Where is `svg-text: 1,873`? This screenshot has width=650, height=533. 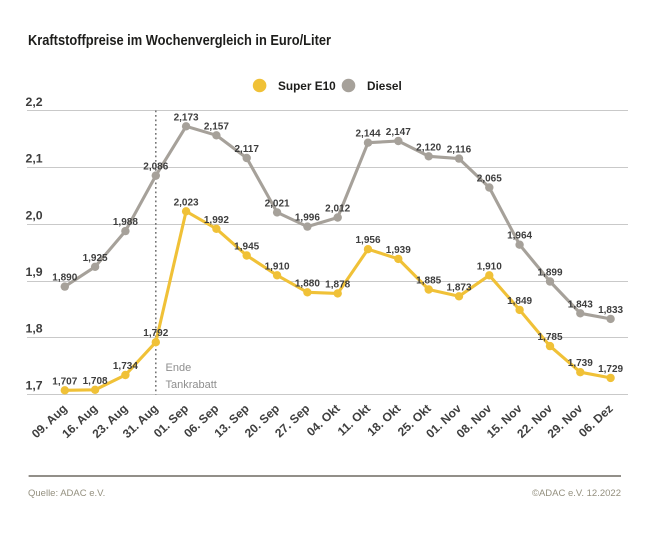 svg-text: 1,873 is located at coordinates (458, 287).